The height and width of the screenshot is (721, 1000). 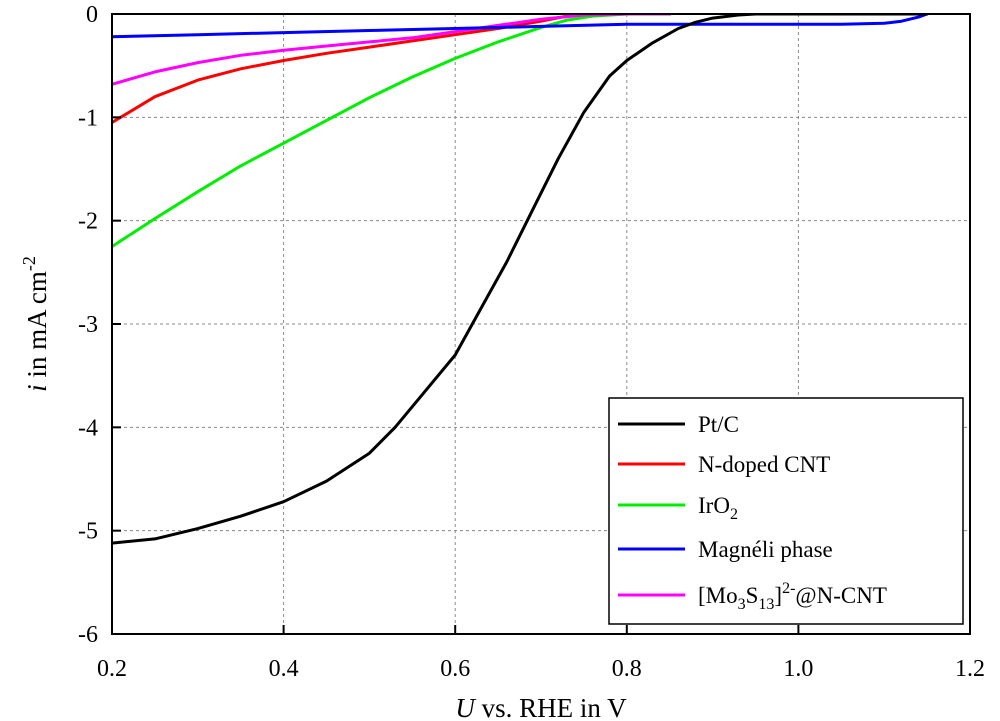 I want to click on legend-label-mo3s13-n-cnt: [Mo3S13]2-@N-CNT, so click(x=792, y=596).